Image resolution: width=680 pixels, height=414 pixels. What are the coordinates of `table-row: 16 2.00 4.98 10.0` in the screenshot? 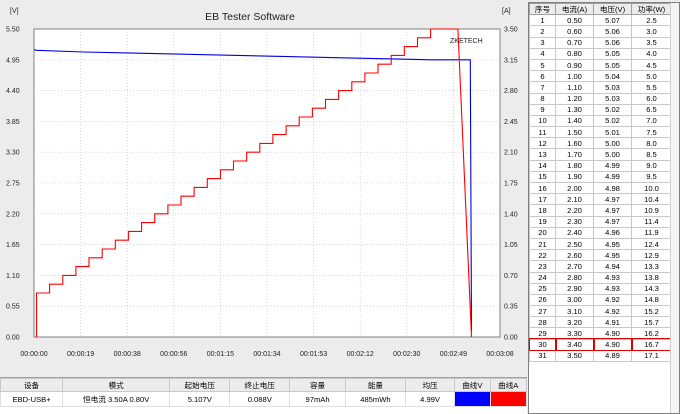 It's located at (600, 188).